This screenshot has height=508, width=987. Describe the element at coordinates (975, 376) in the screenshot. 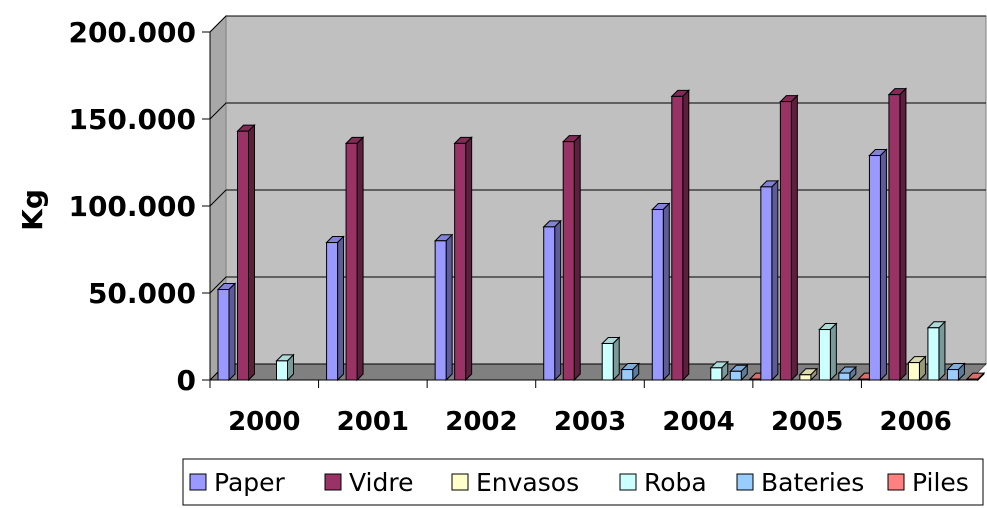

I see `bar-piles-2006` at that location.